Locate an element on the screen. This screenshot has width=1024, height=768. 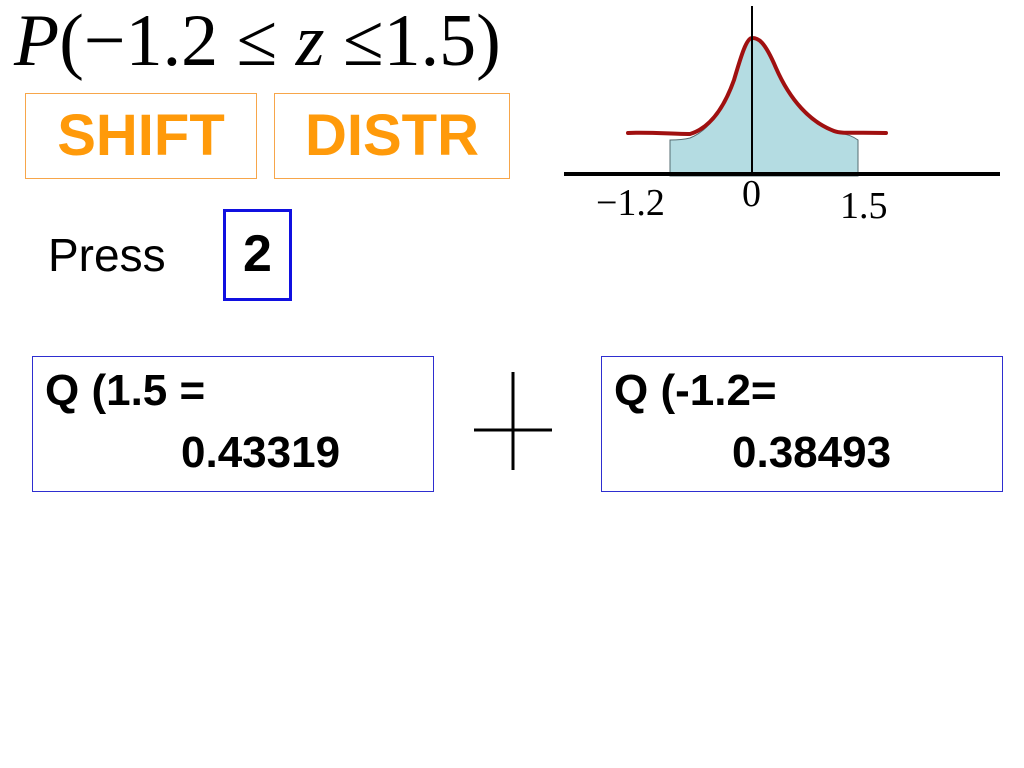
formula-variable: z is located at coordinates (310, 41).